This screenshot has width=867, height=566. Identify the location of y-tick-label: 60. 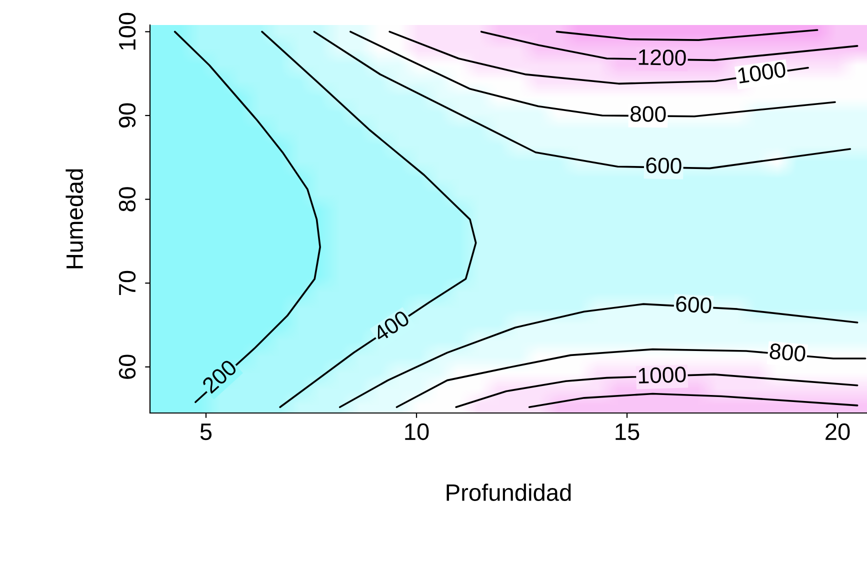
(127, 366).